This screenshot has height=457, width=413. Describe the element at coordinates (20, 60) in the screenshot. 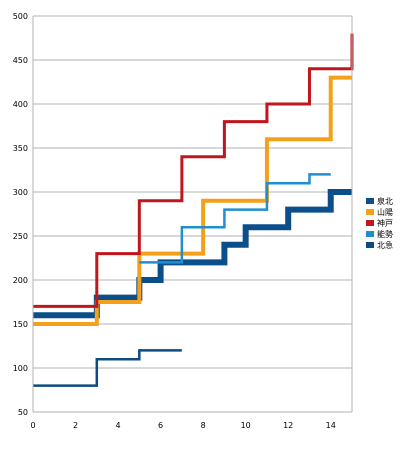

I see `y-tick-label: 450` at that location.